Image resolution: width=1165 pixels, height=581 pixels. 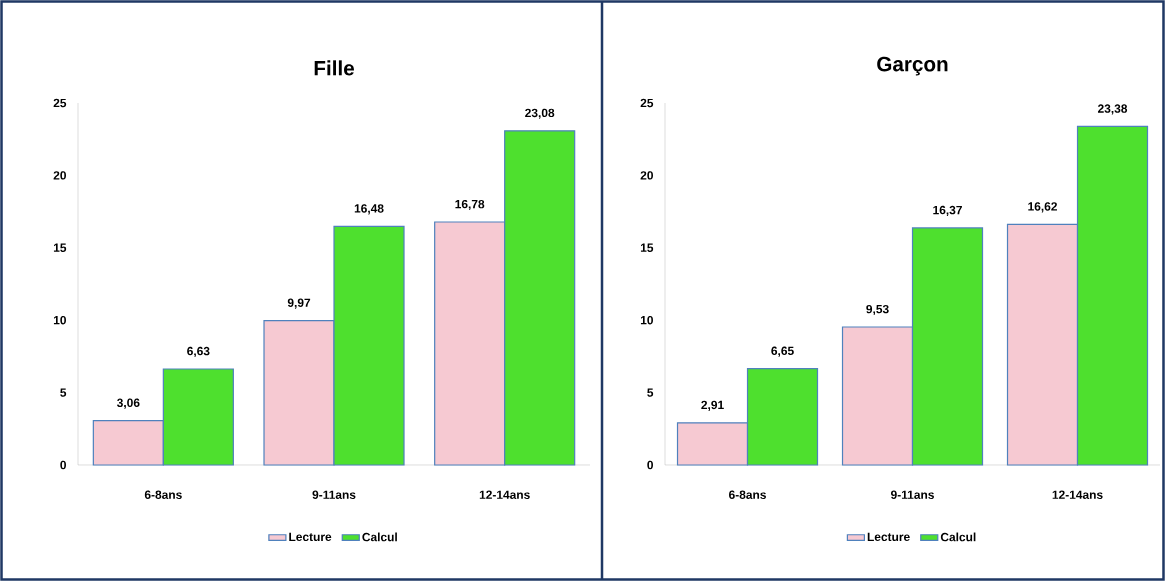 What do you see at coordinates (1042, 207) in the screenshot?
I see `data-label: 16,62` at bounding box center [1042, 207].